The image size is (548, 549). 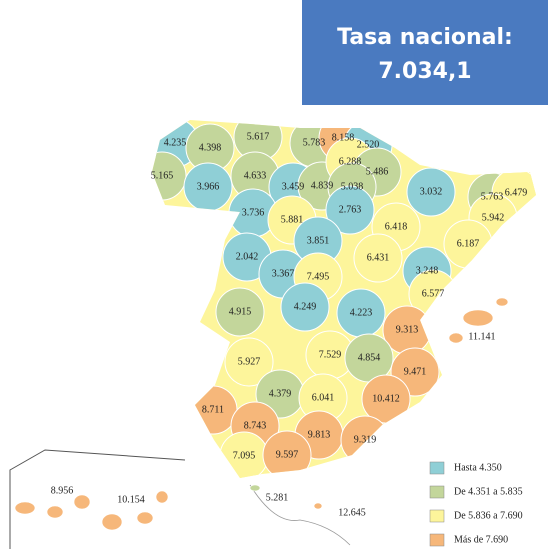 I want to click on province-value: 9.313, so click(x=407, y=329).